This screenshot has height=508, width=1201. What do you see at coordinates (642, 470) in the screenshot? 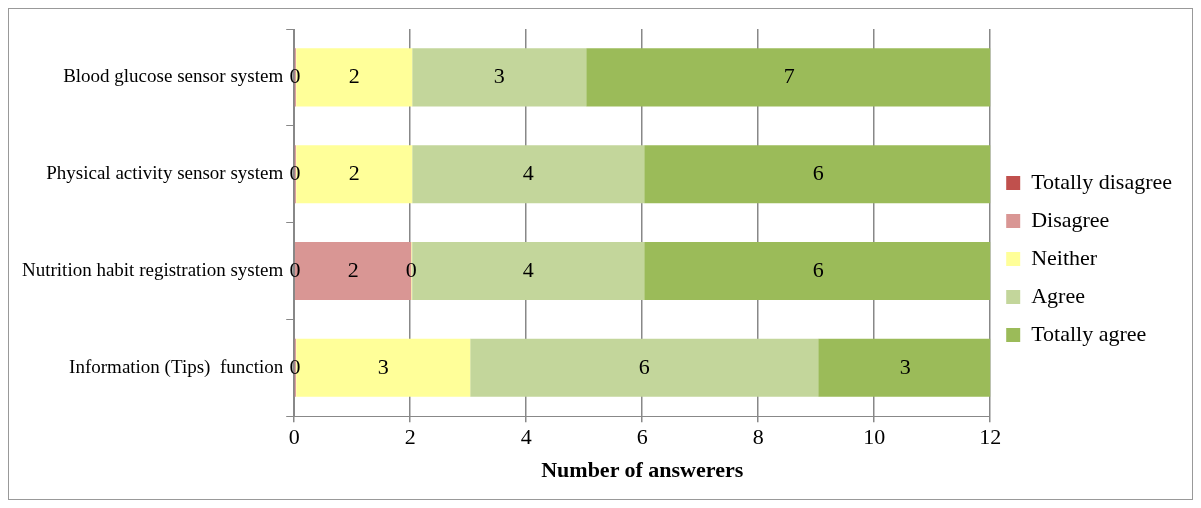
I see `x-axis-title: Number of answerers` at bounding box center [642, 470].